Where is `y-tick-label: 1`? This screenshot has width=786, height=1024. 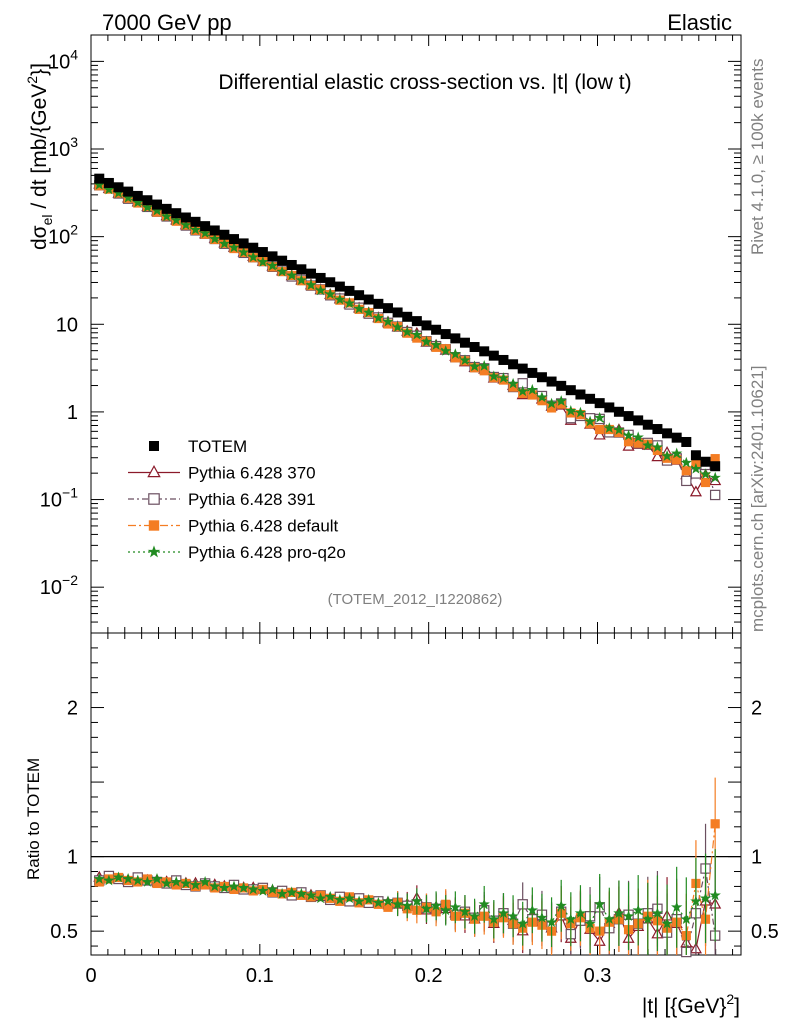 y-tick-label: 1 is located at coordinates (72, 413).